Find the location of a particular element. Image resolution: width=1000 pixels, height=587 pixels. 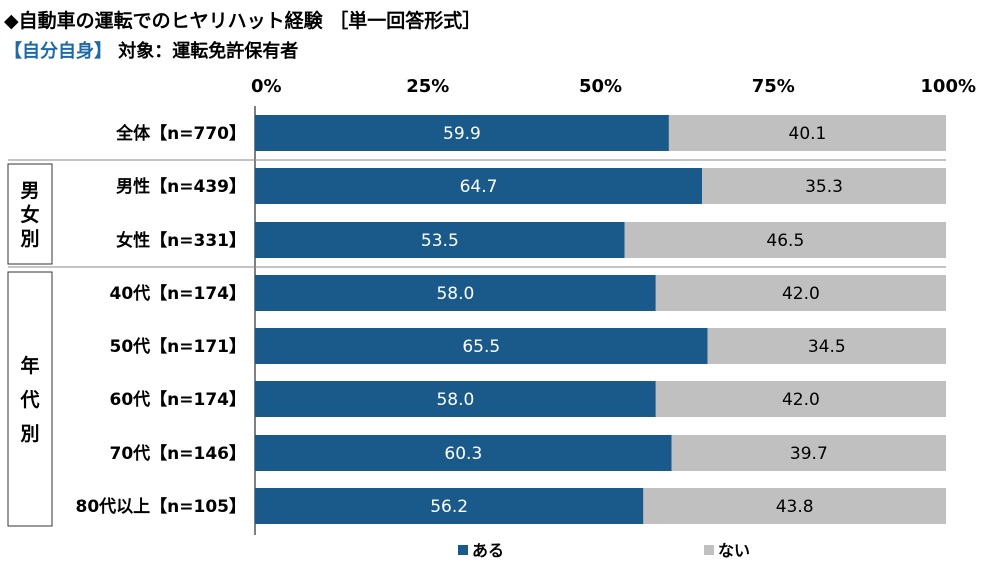

legend-label: ある is located at coordinates (488, 550).